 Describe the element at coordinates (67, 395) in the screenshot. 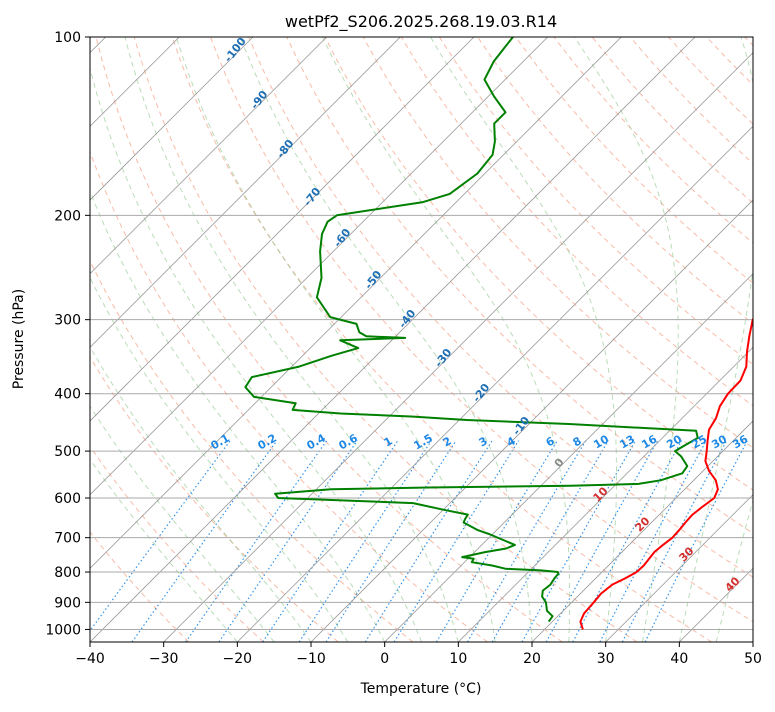

I see `y-tick-label: 400` at that location.